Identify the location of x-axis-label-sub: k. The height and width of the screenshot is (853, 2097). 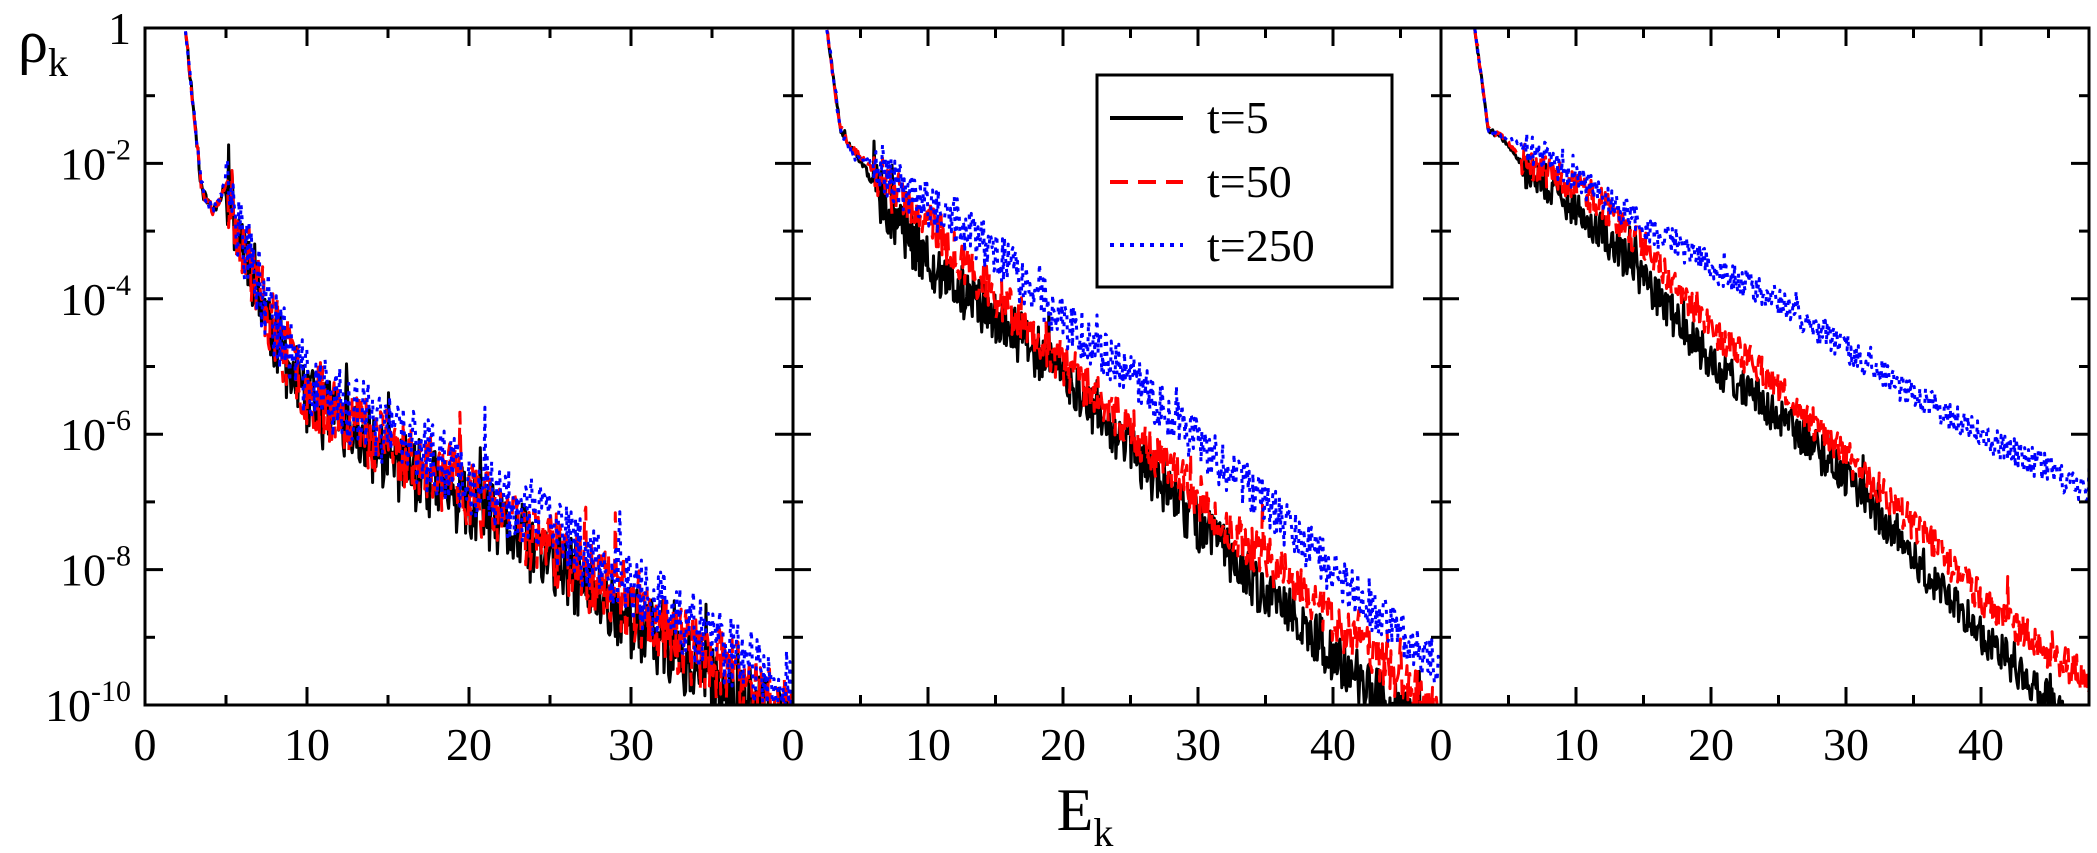
(1103, 831).